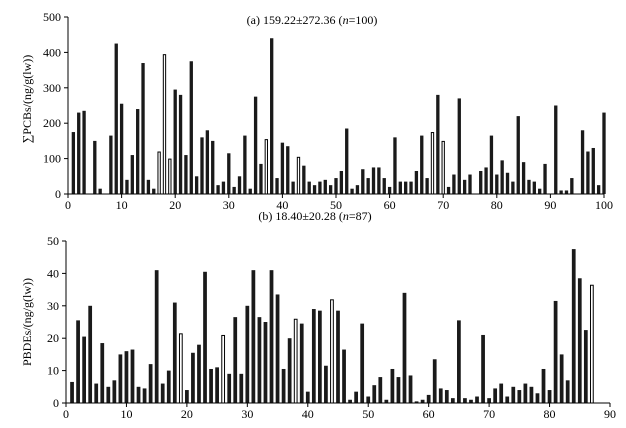  I want to click on panel-b-title: (b) 18.40±20.28 (n=87), so click(314, 216).